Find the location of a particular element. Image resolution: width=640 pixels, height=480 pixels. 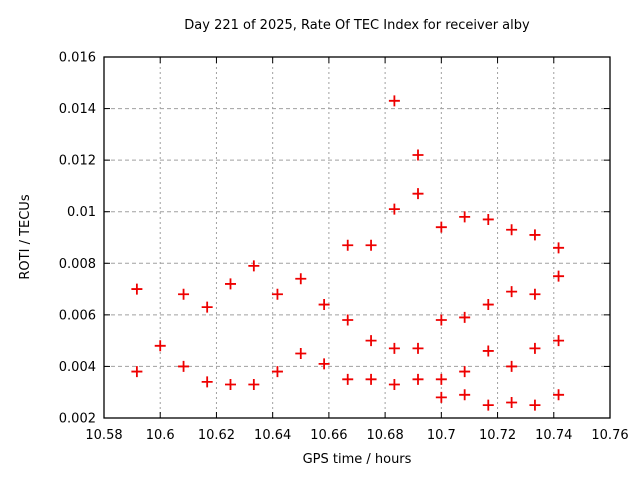

svg-text: 0.006 is located at coordinates (77, 315).